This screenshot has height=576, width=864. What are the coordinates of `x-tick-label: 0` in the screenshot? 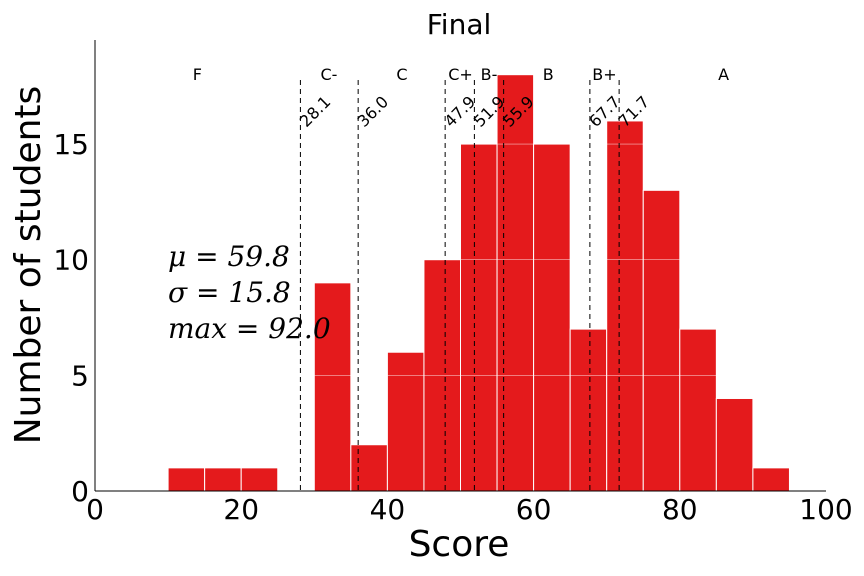 It's located at (95, 509).